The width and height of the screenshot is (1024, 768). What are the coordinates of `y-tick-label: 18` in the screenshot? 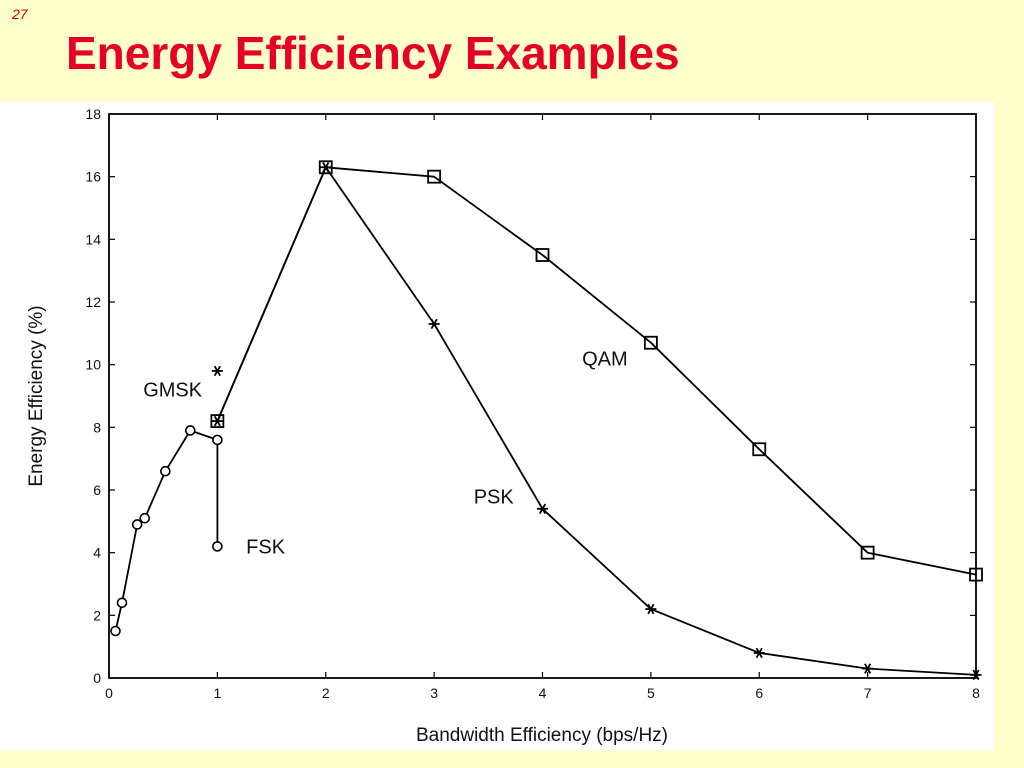 It's located at (93, 114).